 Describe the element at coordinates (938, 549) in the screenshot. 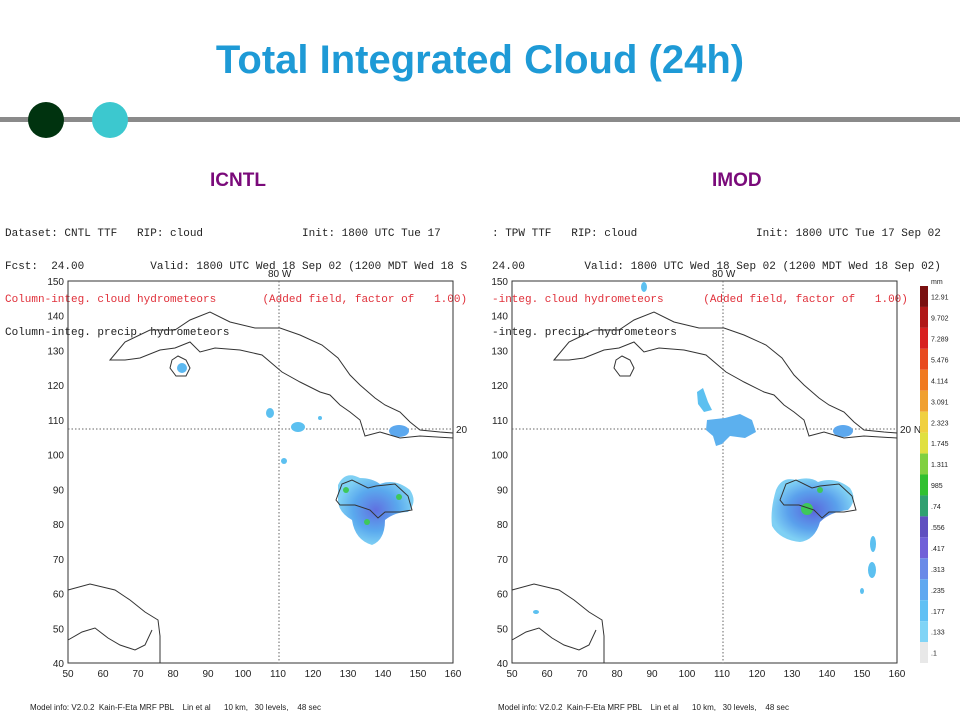

I see `colorbar-label: .417` at that location.